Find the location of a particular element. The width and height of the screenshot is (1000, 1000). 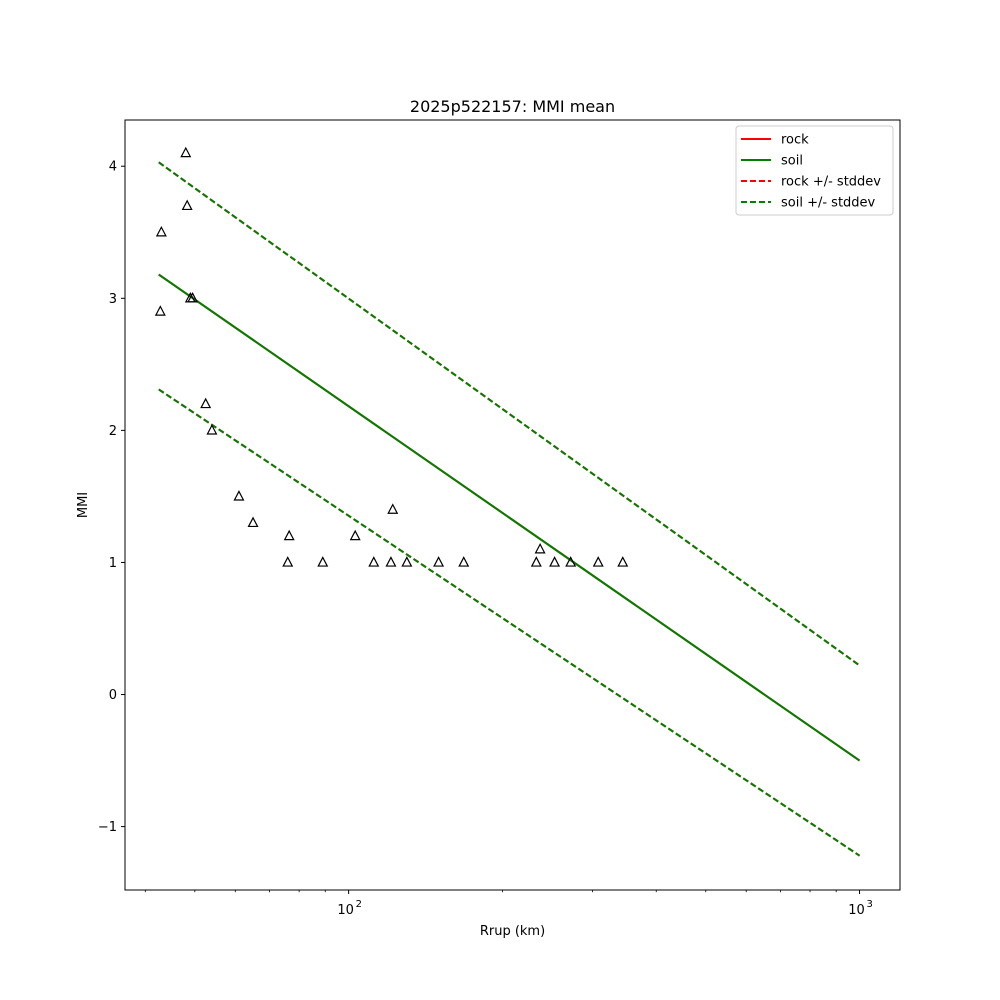

y-axis-label: MMI is located at coordinates (83, 505).